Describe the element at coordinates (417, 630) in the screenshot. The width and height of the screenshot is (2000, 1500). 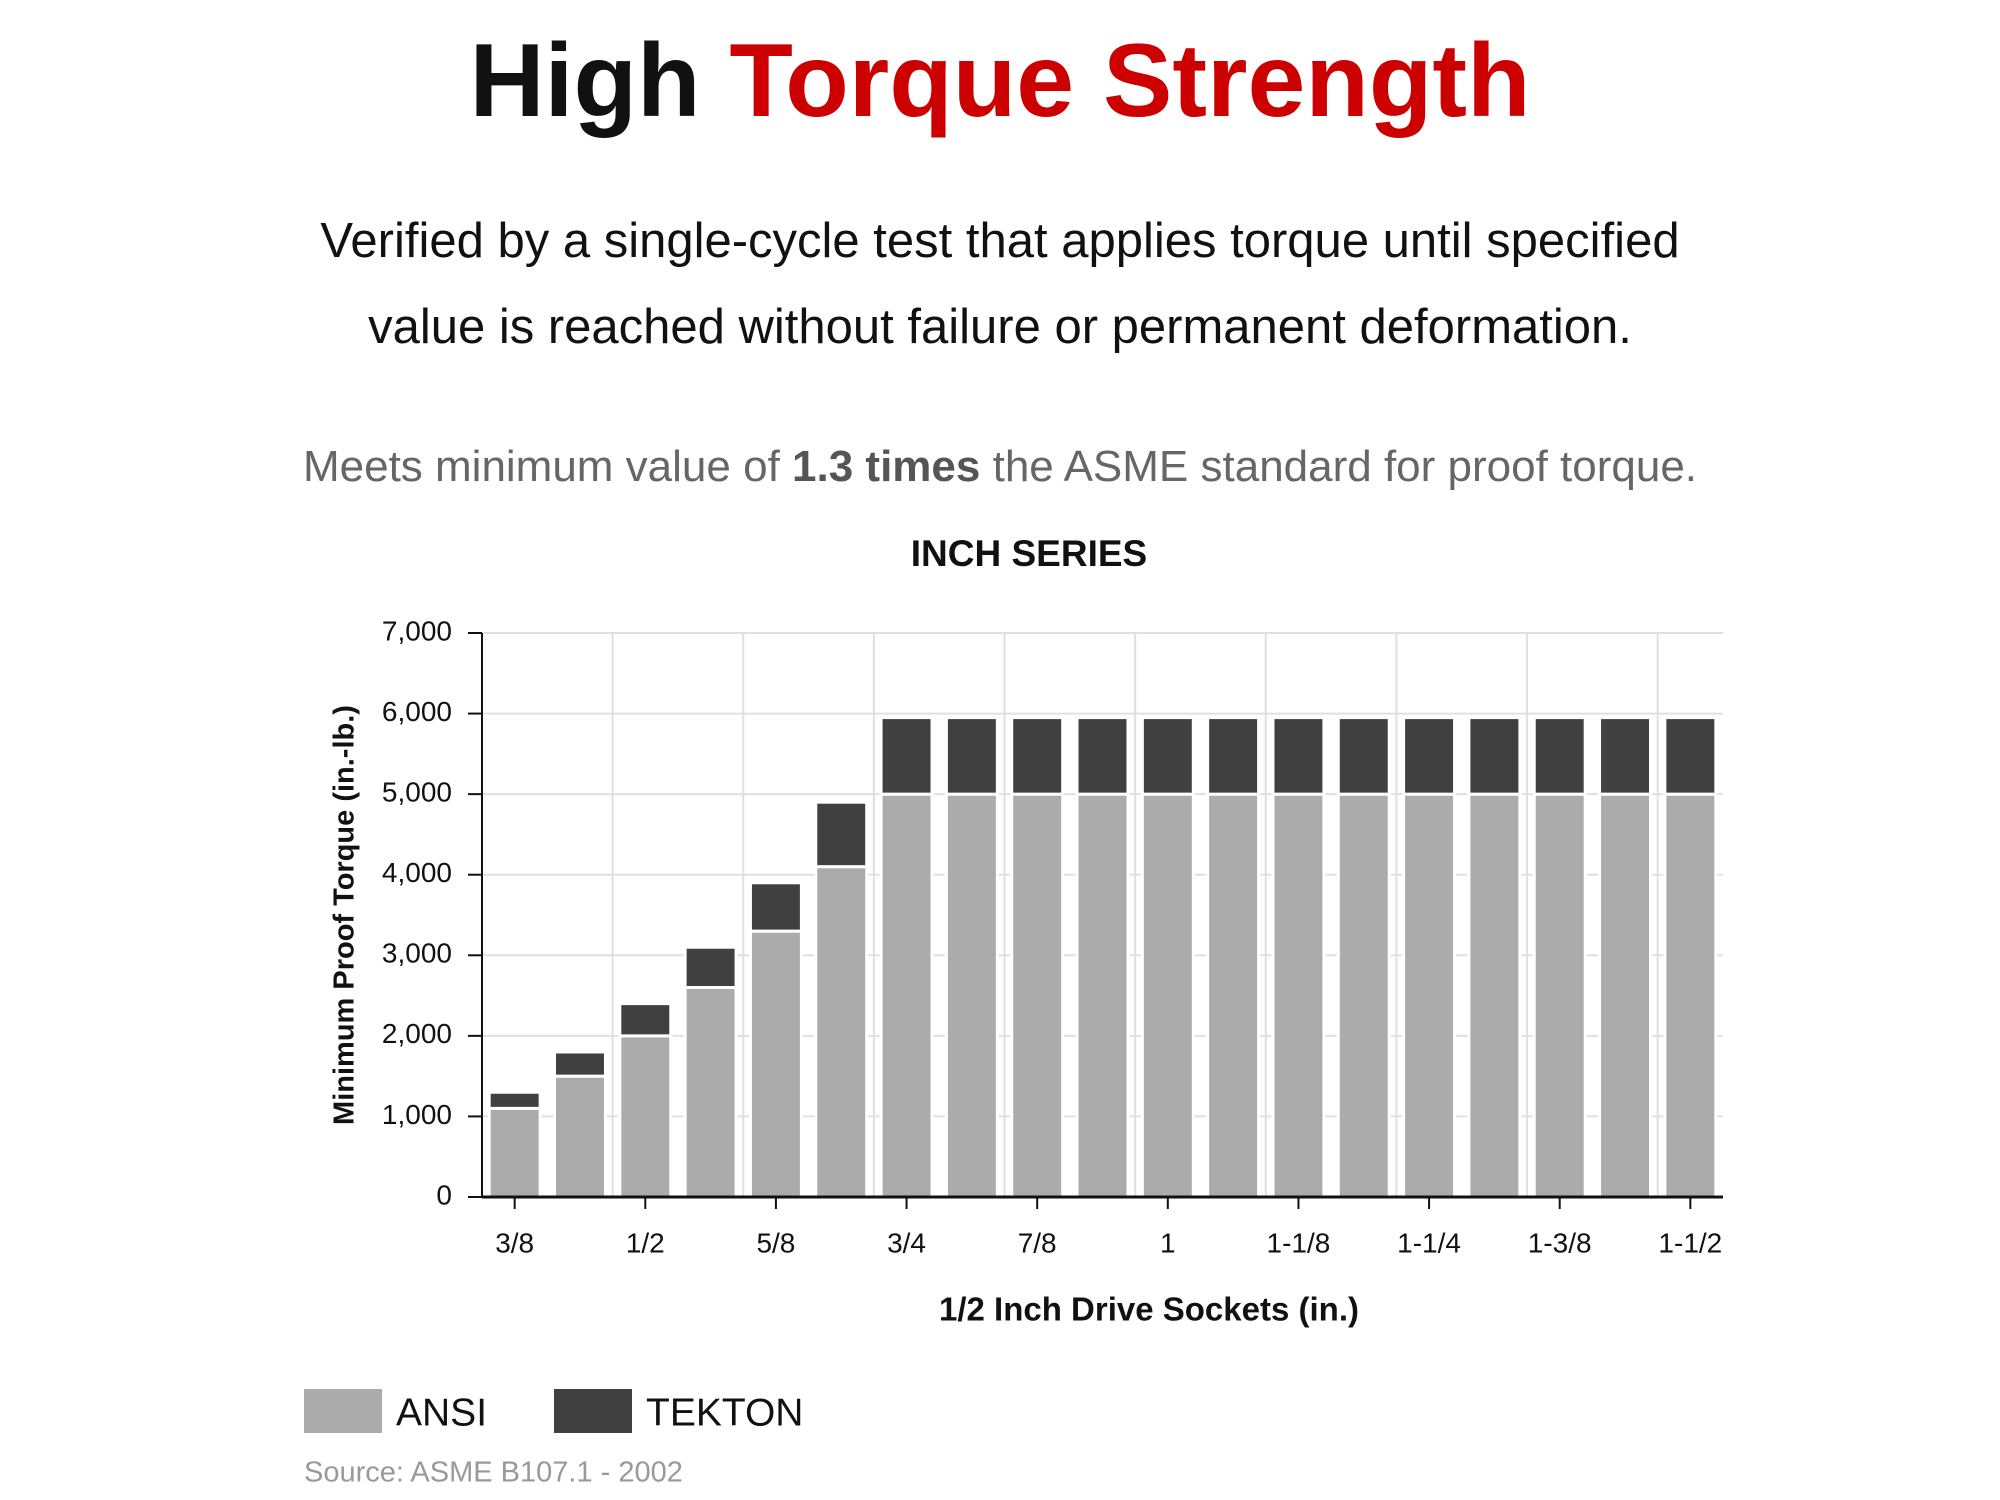
I see `y-tick-label: 7,000` at that location.